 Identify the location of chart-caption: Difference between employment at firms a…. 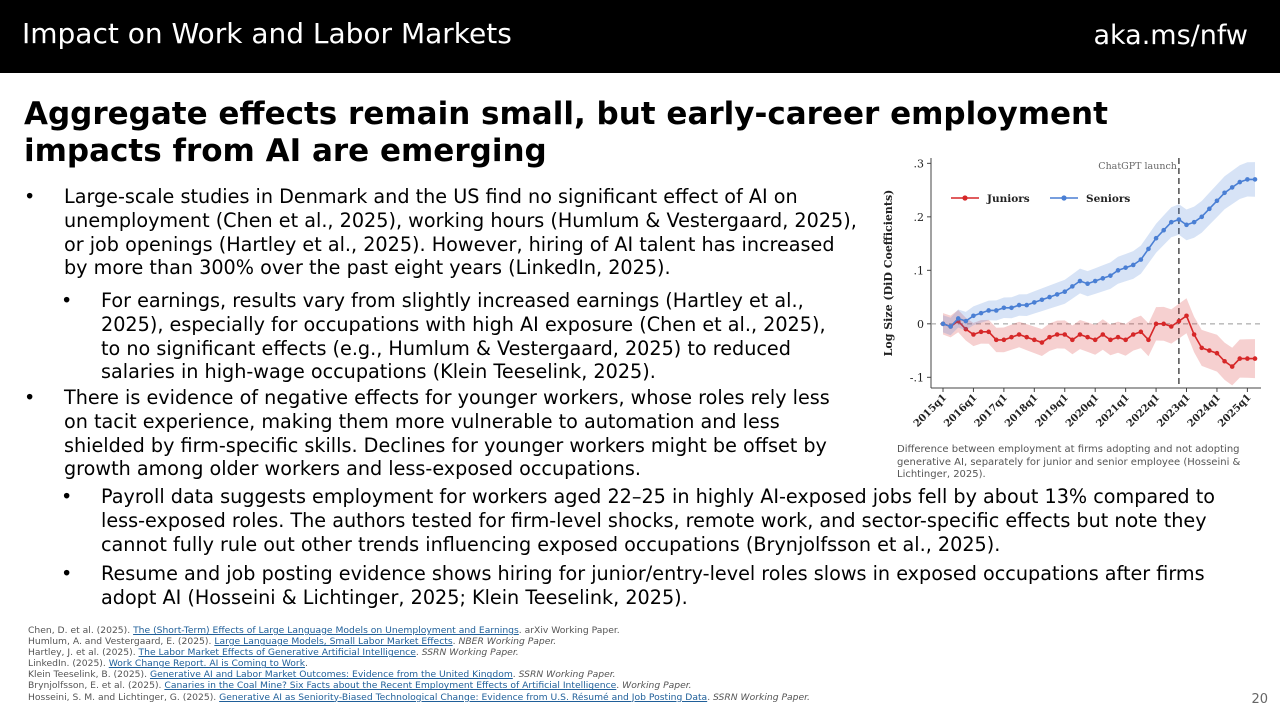
(1069, 462).